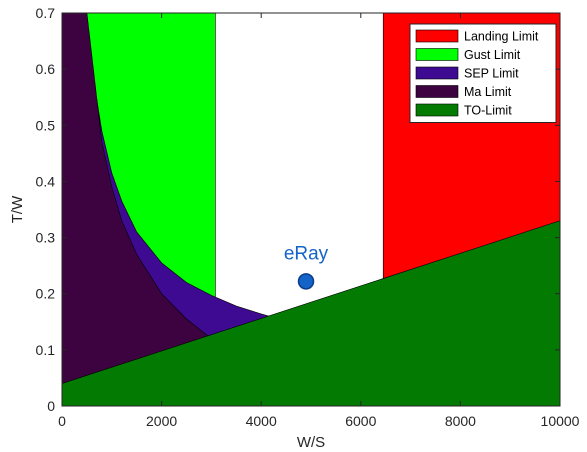  Describe the element at coordinates (437, 36) in the screenshot. I see `legend-swatch-landing-limit` at that location.